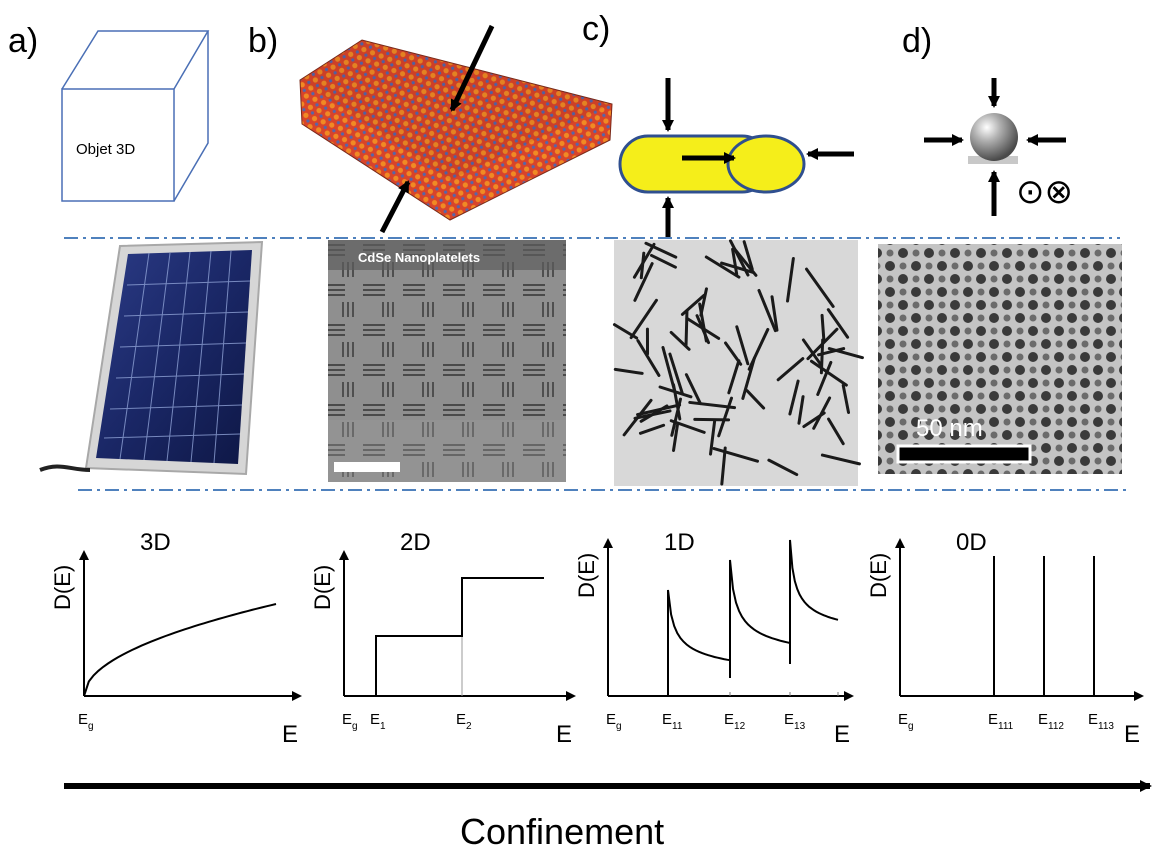  I want to click on dos-plot-1d: D(E) 1D E Eg E11 E12 E13, so click(714, 638).